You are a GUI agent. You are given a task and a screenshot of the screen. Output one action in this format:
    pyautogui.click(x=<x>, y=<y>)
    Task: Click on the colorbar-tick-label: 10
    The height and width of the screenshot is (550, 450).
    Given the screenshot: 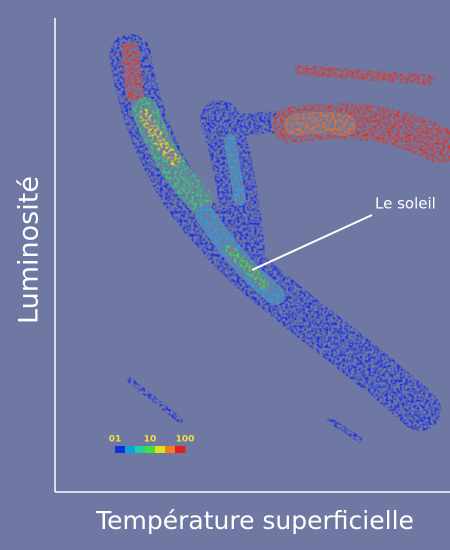 What is the action you would take?
    pyautogui.click(x=150, y=440)
    